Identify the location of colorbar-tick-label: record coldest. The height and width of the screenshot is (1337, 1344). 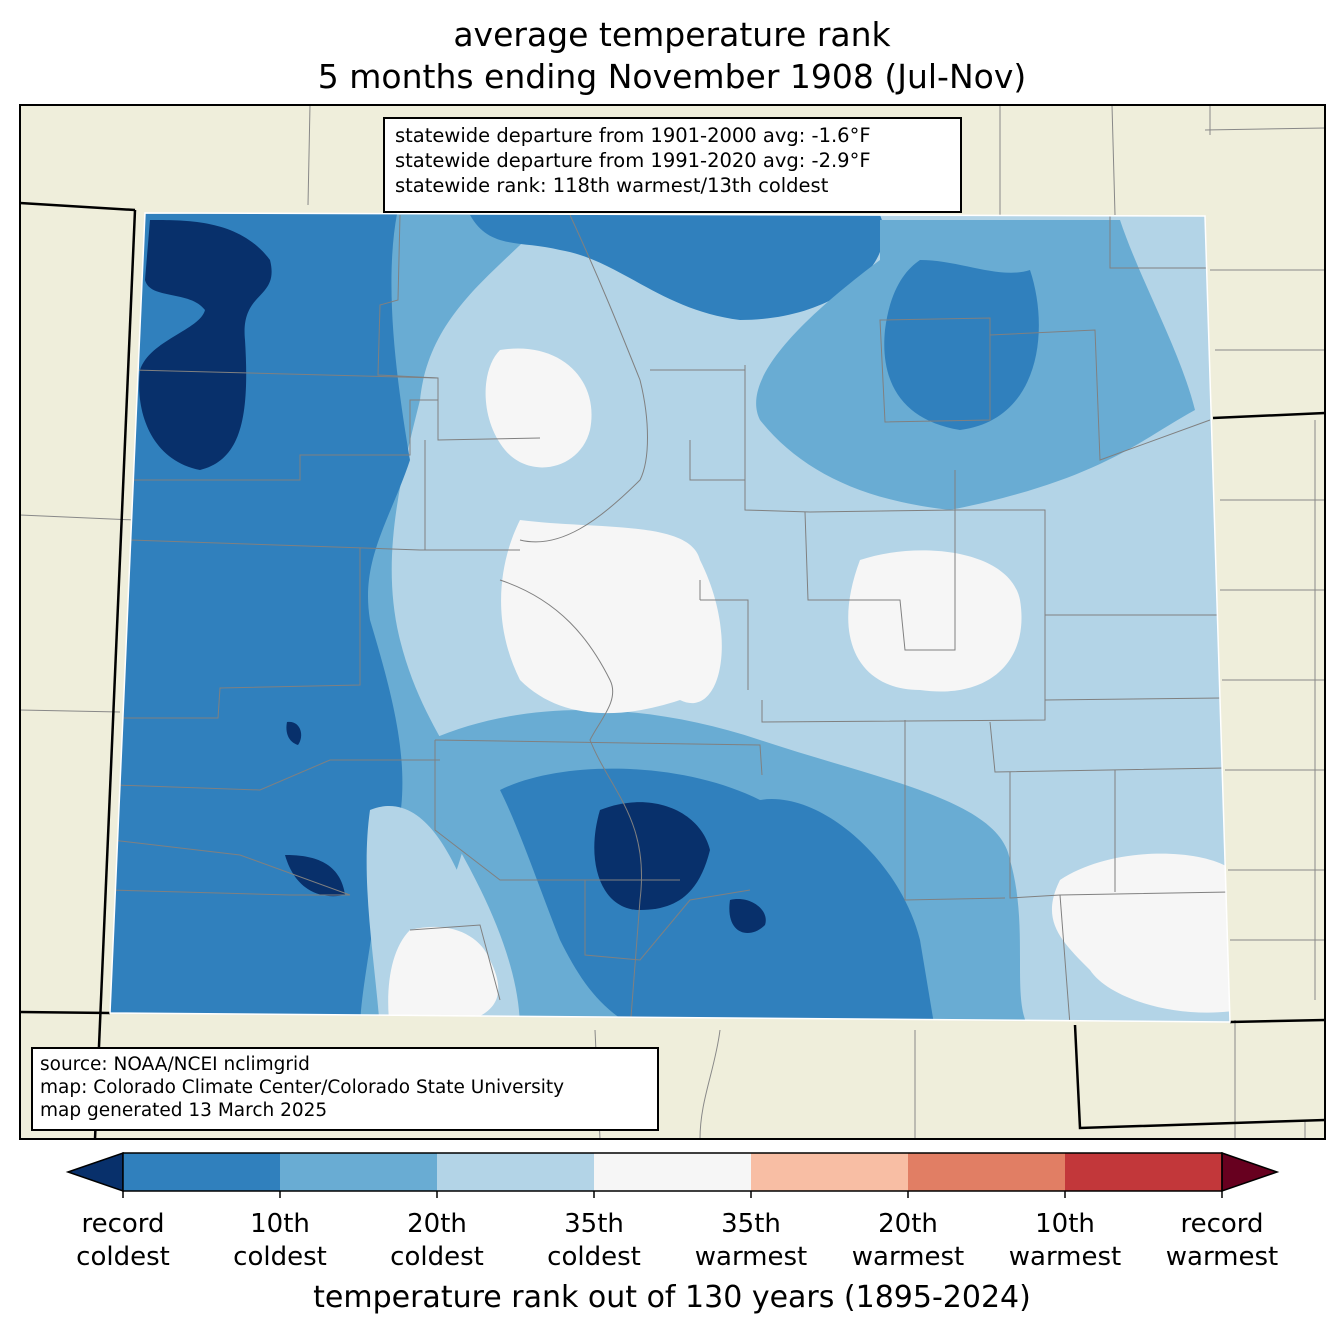
(123, 1240).